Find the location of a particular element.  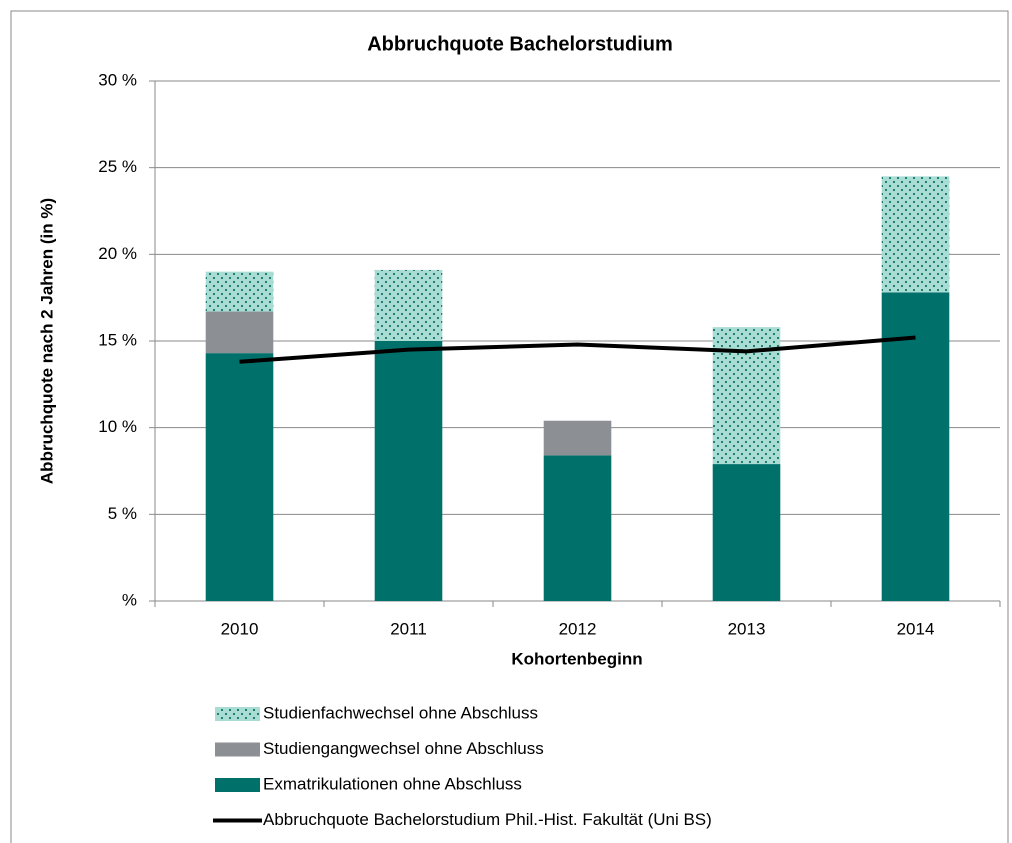

x-tick-label: 2013 is located at coordinates (747, 628).